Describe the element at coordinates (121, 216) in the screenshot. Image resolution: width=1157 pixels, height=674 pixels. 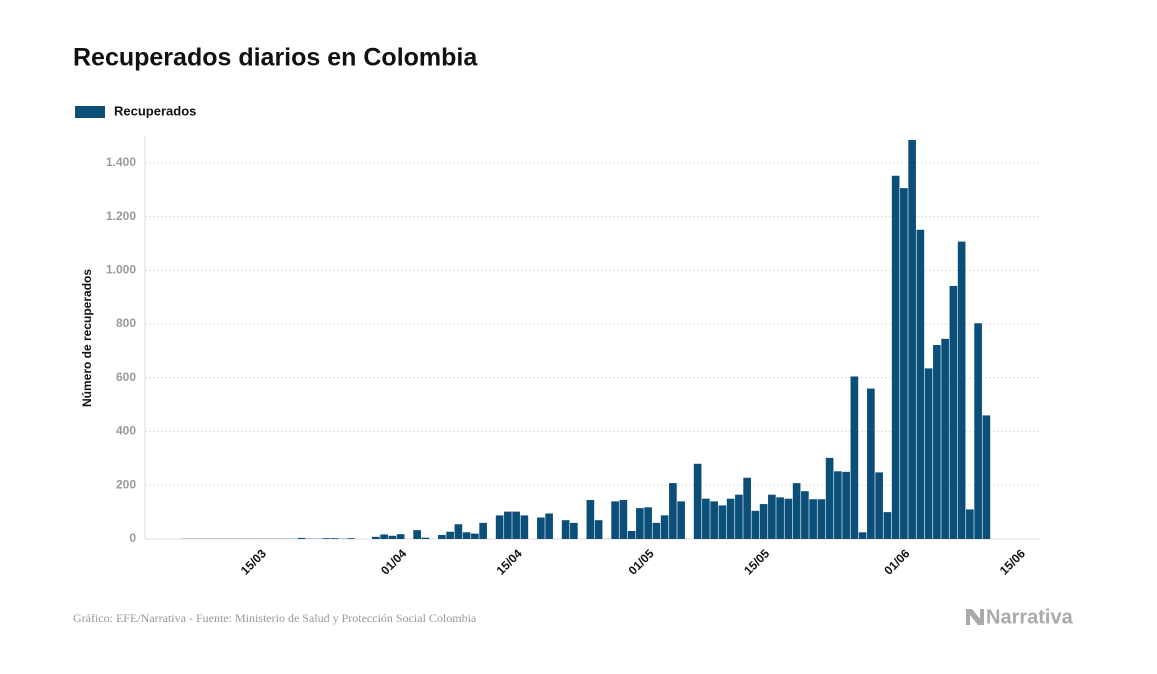
I see `y-tick-label: 1.200` at that location.